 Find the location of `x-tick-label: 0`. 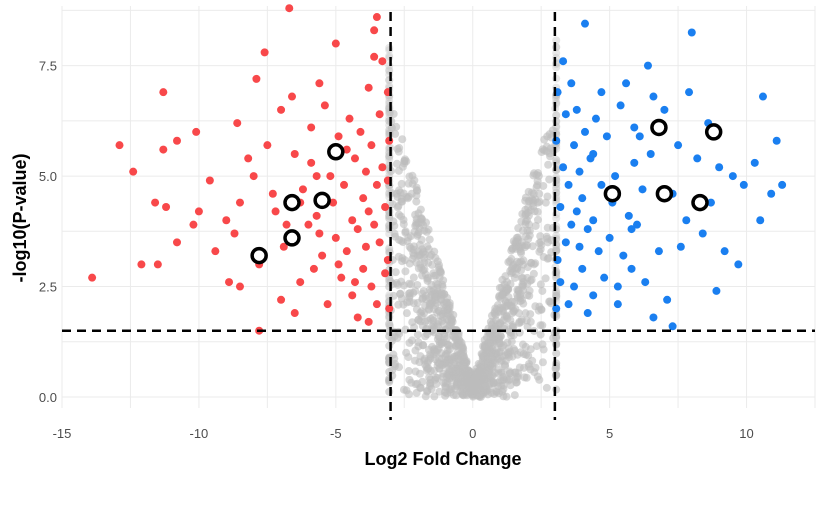

x-tick-label: 0 is located at coordinates (472, 433).